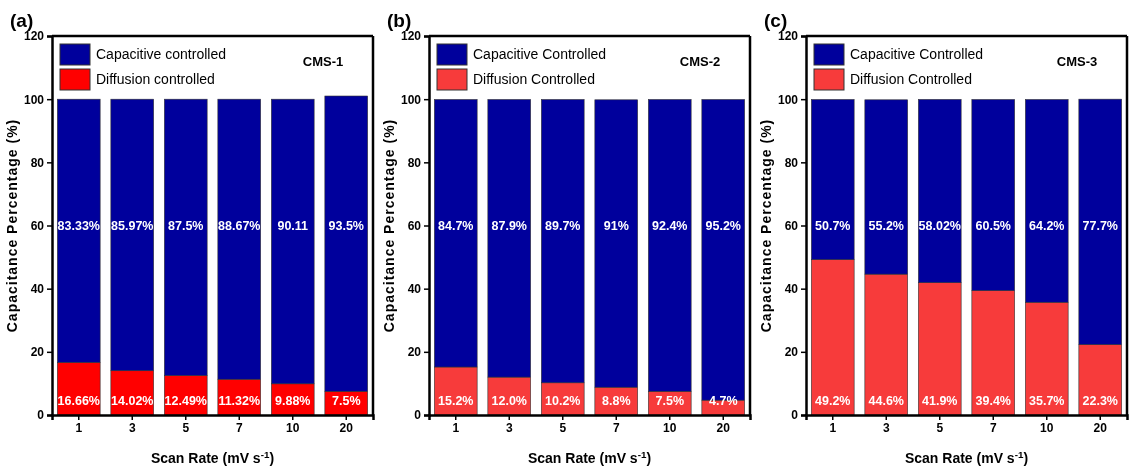 The image size is (1132, 469). Describe the element at coordinates (509, 225) in the screenshot. I see `data-label: 87.9%` at that location.